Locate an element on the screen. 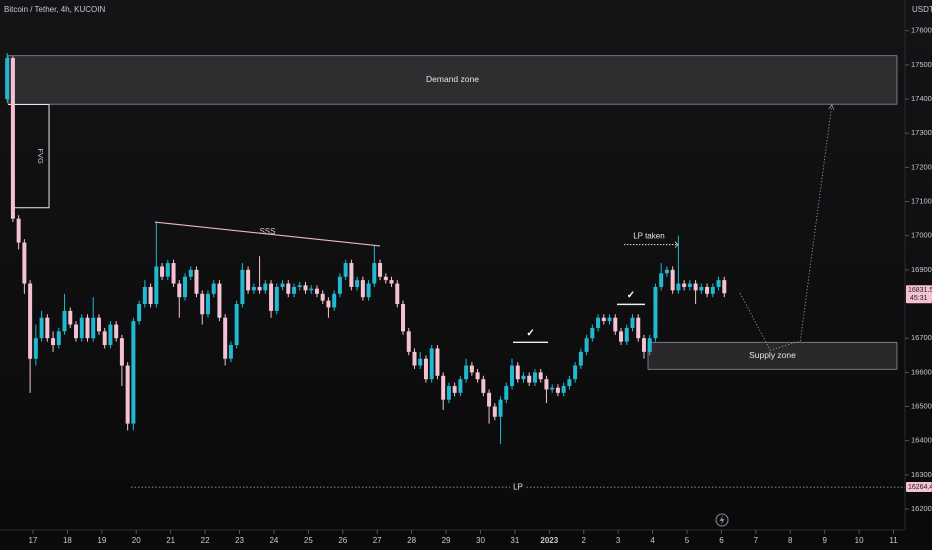 Image resolution: width=932 pixels, height=550 pixels. x-tick-label: 11 is located at coordinates (893, 540).